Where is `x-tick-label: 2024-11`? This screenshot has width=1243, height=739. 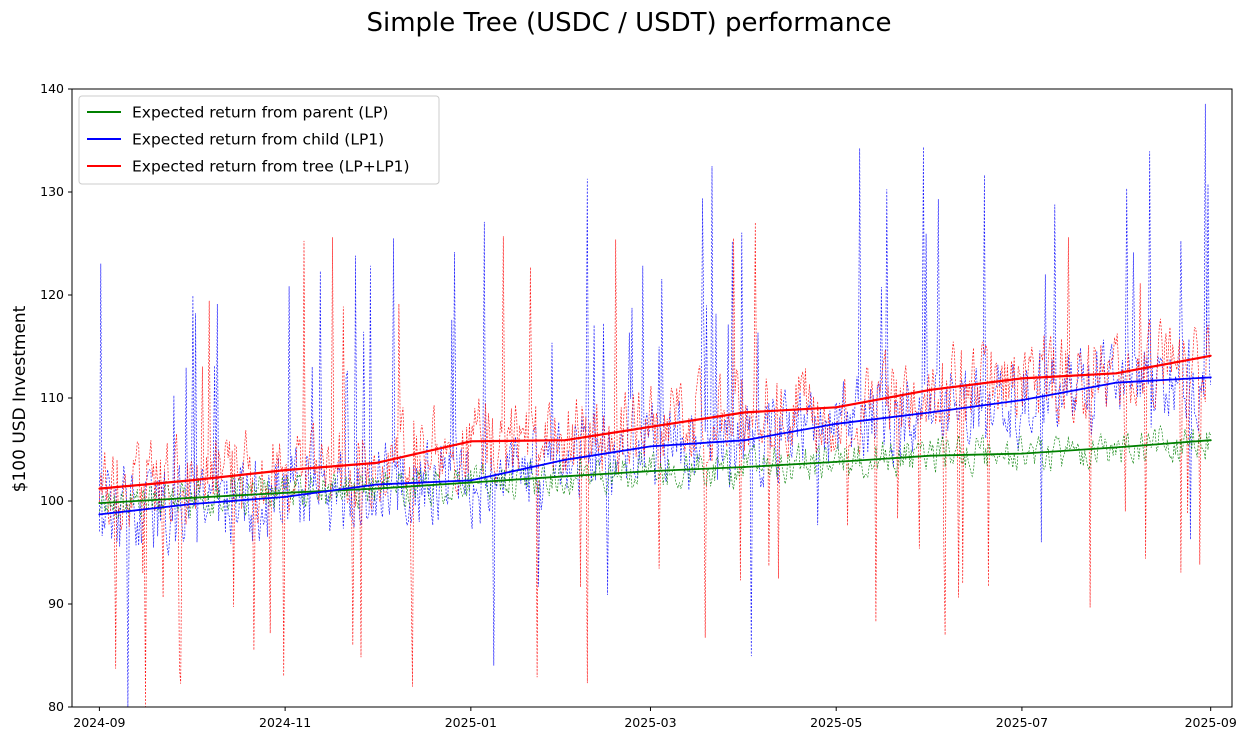
x-tick-label: 2024-11 is located at coordinates (285, 722).